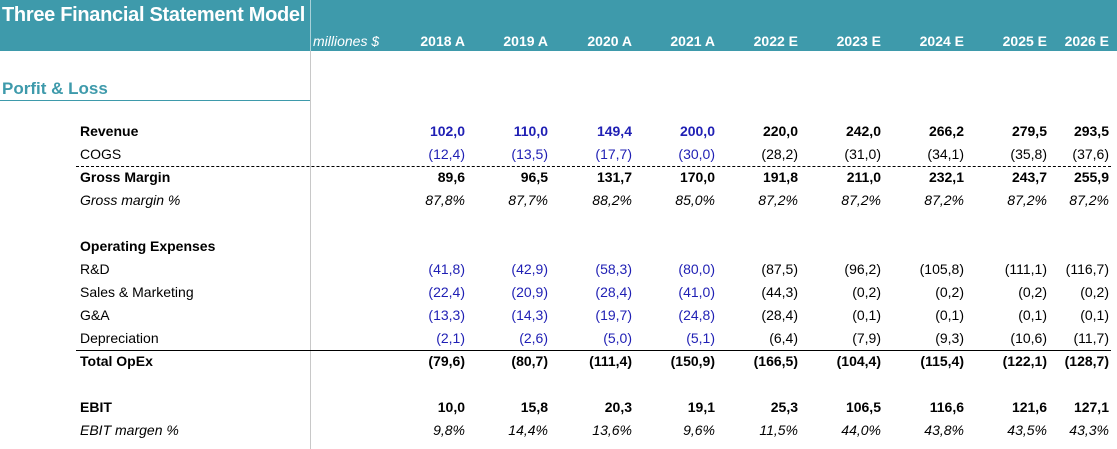 Image resolution: width=1117 pixels, height=449 pixels. I want to click on value-cell: (111,1), so click(1025, 269).